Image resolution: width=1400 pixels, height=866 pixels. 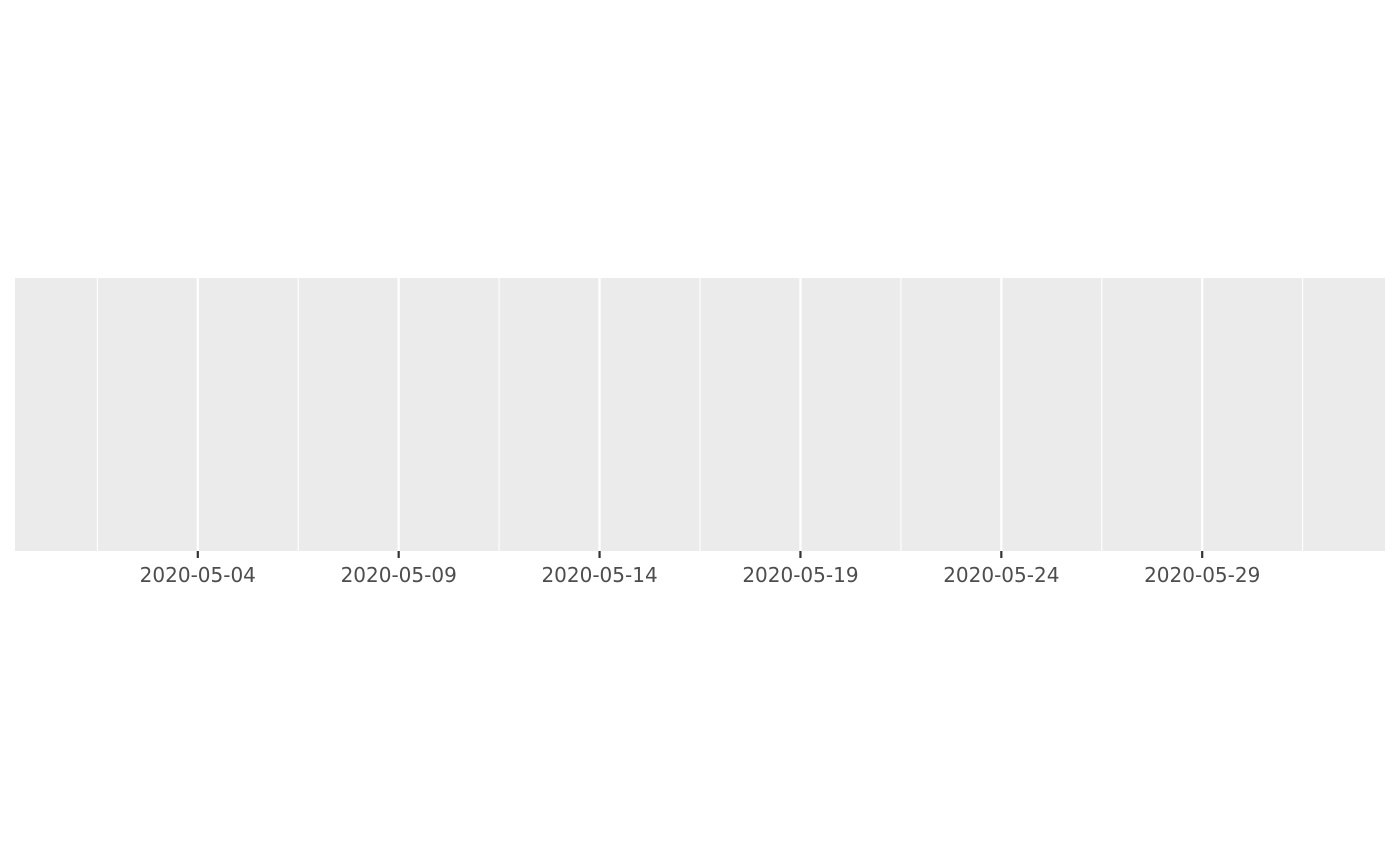 What do you see at coordinates (1202, 575) in the screenshot?
I see `x-tick-label: 2020-05-29` at bounding box center [1202, 575].